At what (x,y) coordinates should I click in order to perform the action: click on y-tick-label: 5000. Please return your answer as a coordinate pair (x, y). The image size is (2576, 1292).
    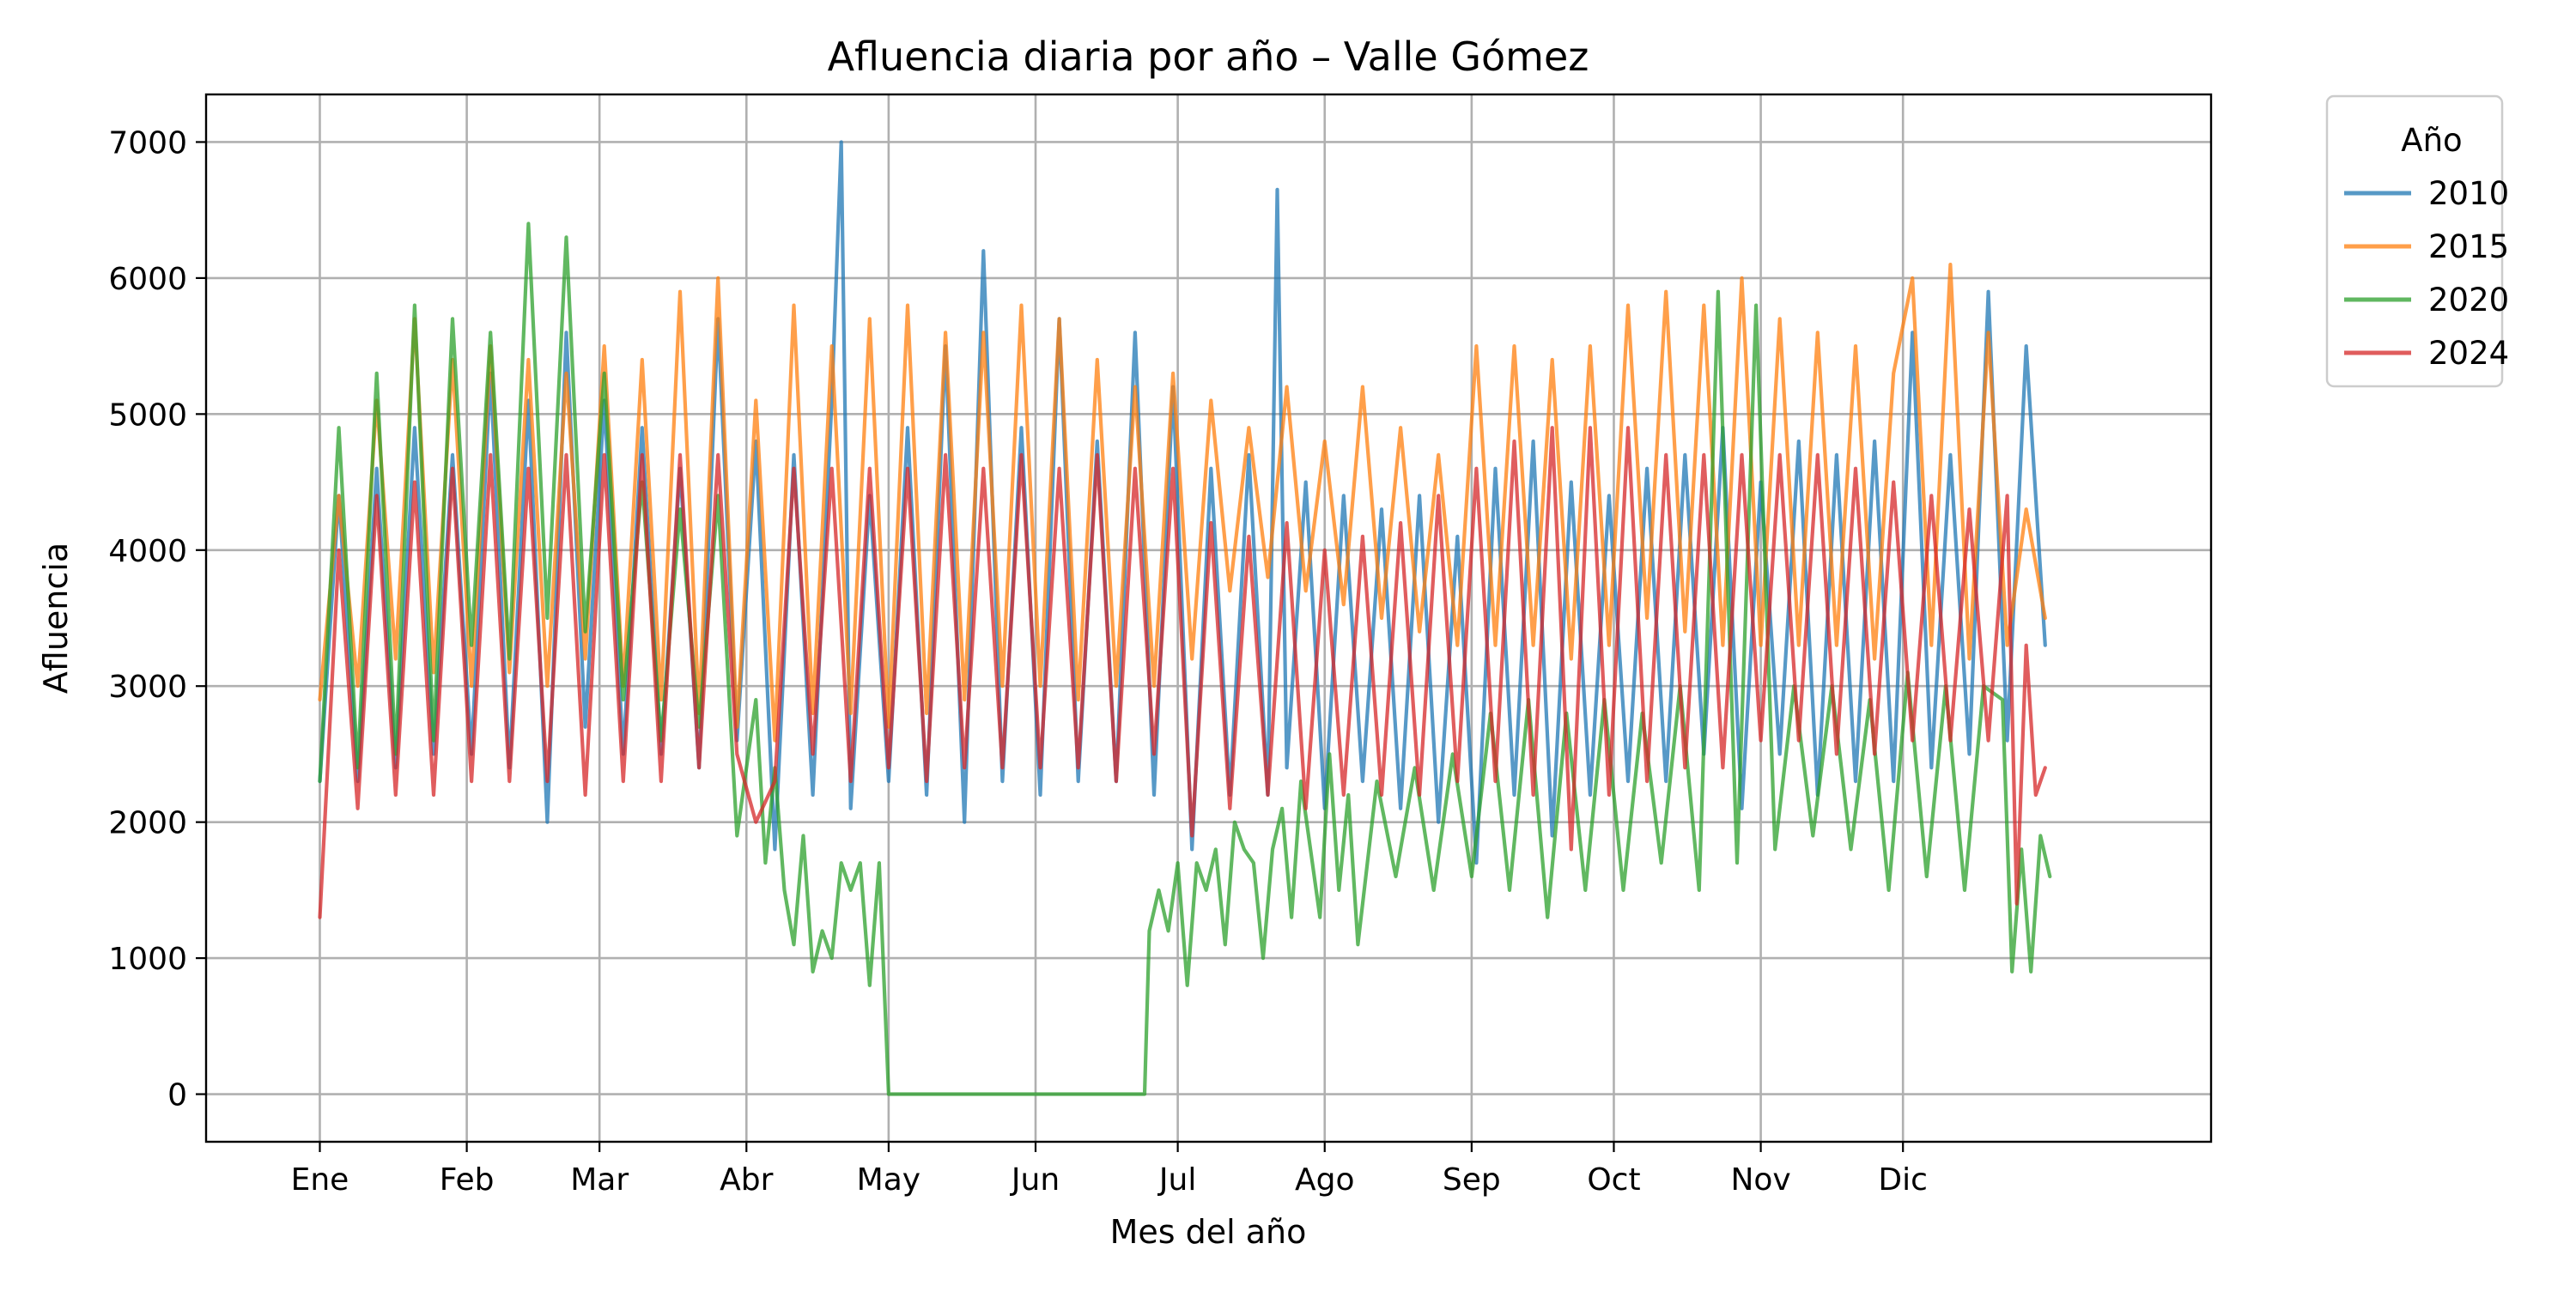
    Looking at the image, I should click on (148, 415).